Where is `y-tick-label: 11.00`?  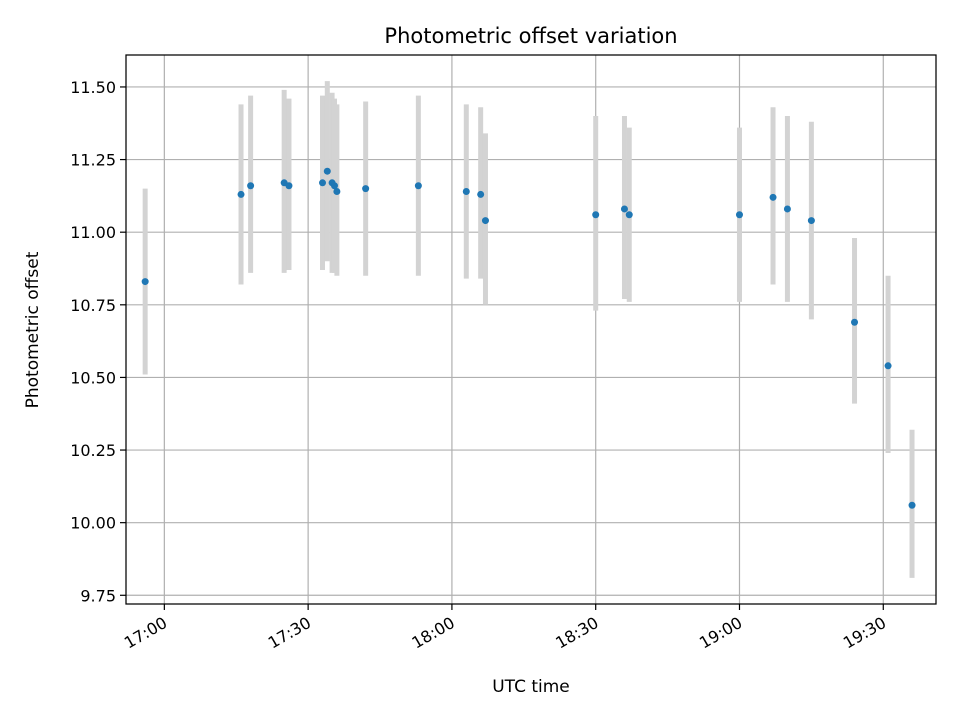
y-tick-label: 11.00 is located at coordinates (93, 232).